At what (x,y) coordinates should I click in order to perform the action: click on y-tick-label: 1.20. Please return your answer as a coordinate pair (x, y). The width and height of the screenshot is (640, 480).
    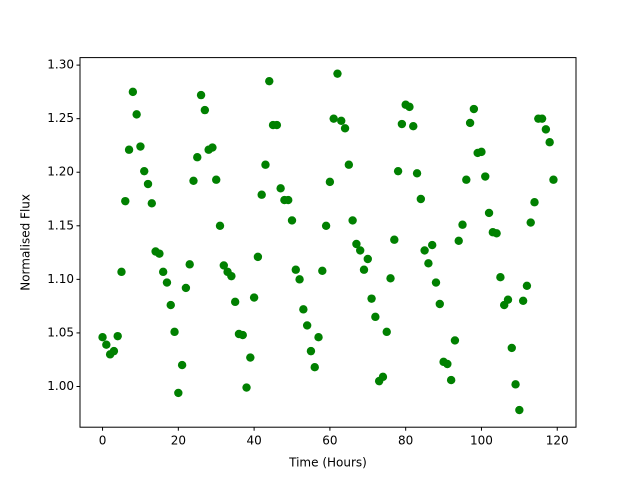
    Looking at the image, I should click on (60, 172).